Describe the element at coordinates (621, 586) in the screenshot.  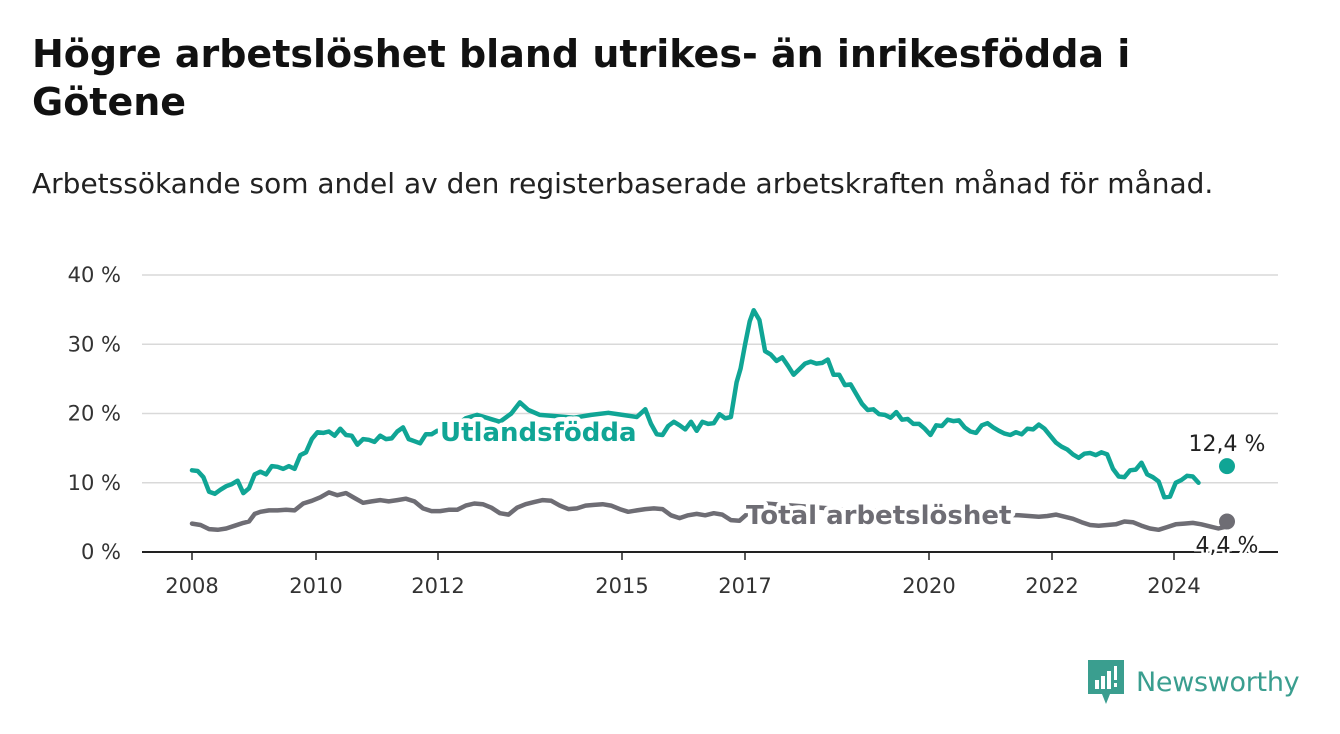
I see `x-tick-label: 2015` at that location.